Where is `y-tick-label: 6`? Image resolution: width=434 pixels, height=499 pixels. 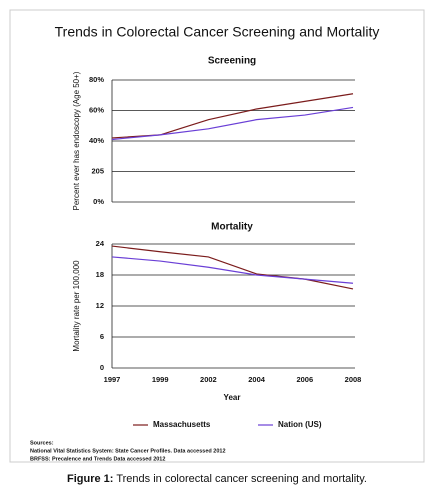
y-tick-label: 6 is located at coordinates (102, 336).